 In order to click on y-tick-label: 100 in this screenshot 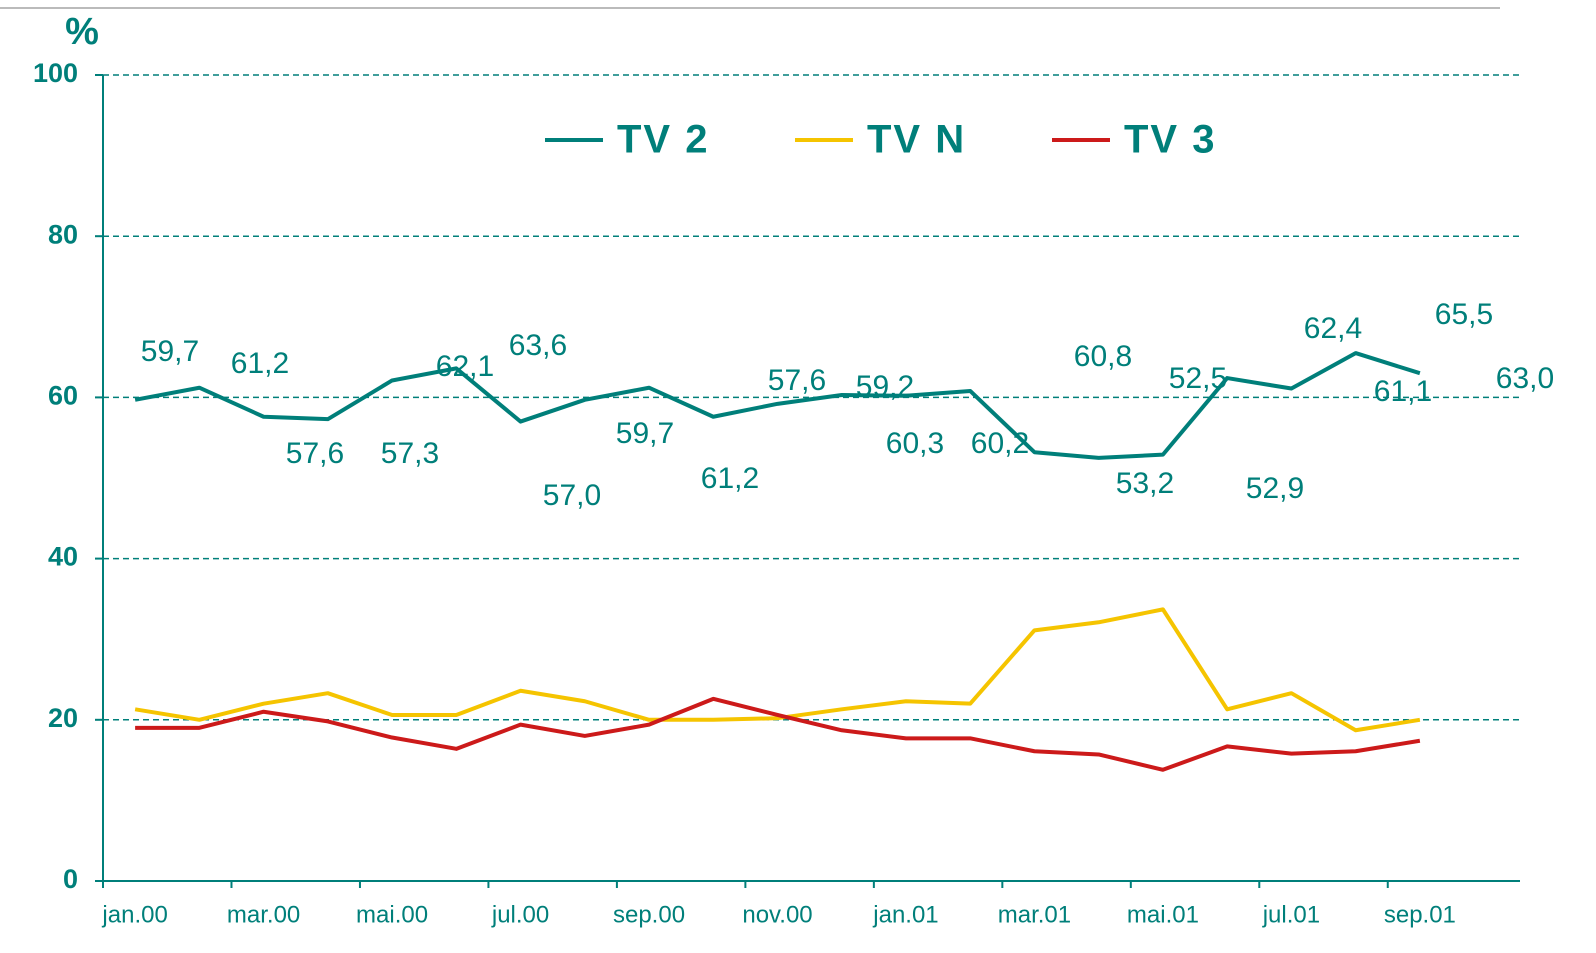, I will do `click(55, 73)`.